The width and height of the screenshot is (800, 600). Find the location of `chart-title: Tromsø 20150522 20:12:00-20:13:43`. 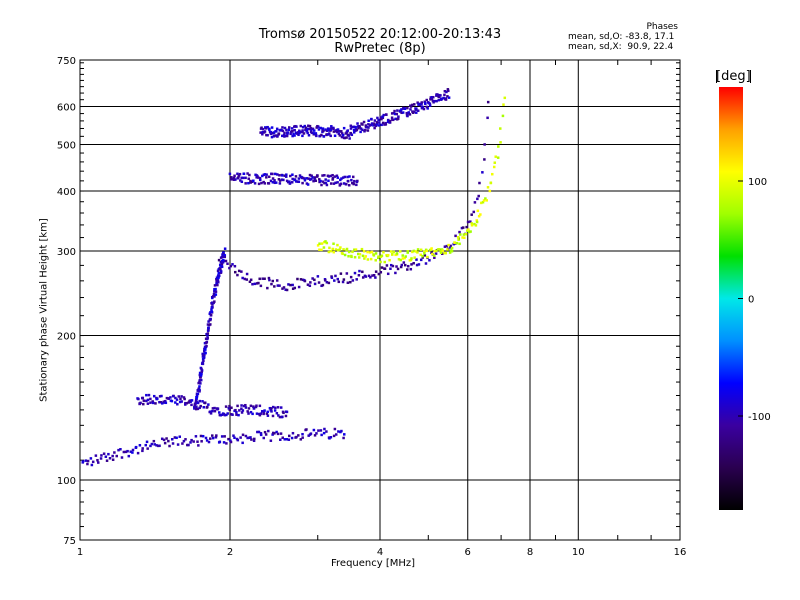

chart-title: Tromsø 20150522 20:12:00-20:13:43 is located at coordinates (380, 34).